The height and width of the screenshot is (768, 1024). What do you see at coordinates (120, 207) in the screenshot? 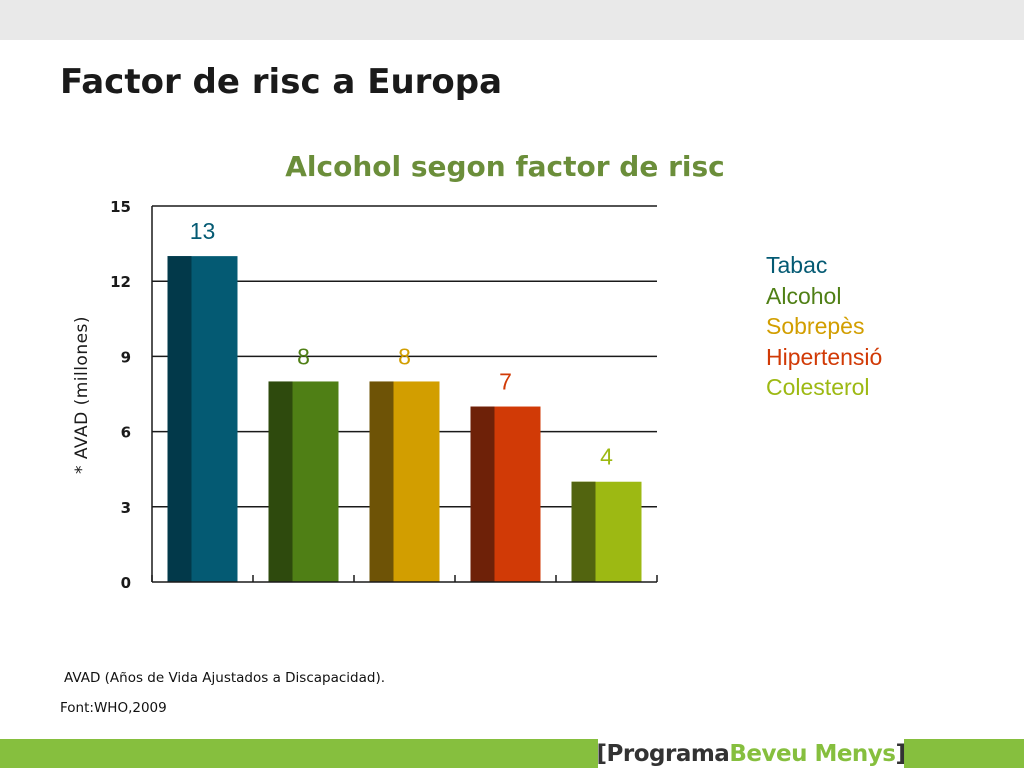
I see `y-tick-label: 15` at bounding box center [120, 207].